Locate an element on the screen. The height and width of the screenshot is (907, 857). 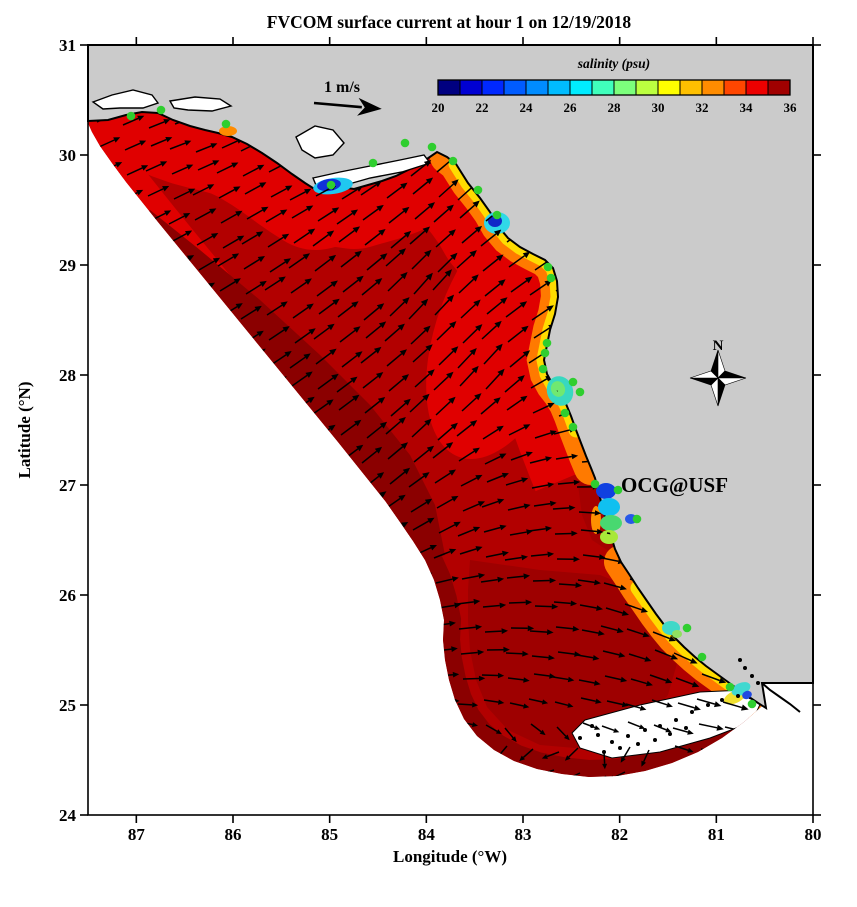
y-tick-label: 29 is located at coordinates (67, 265).